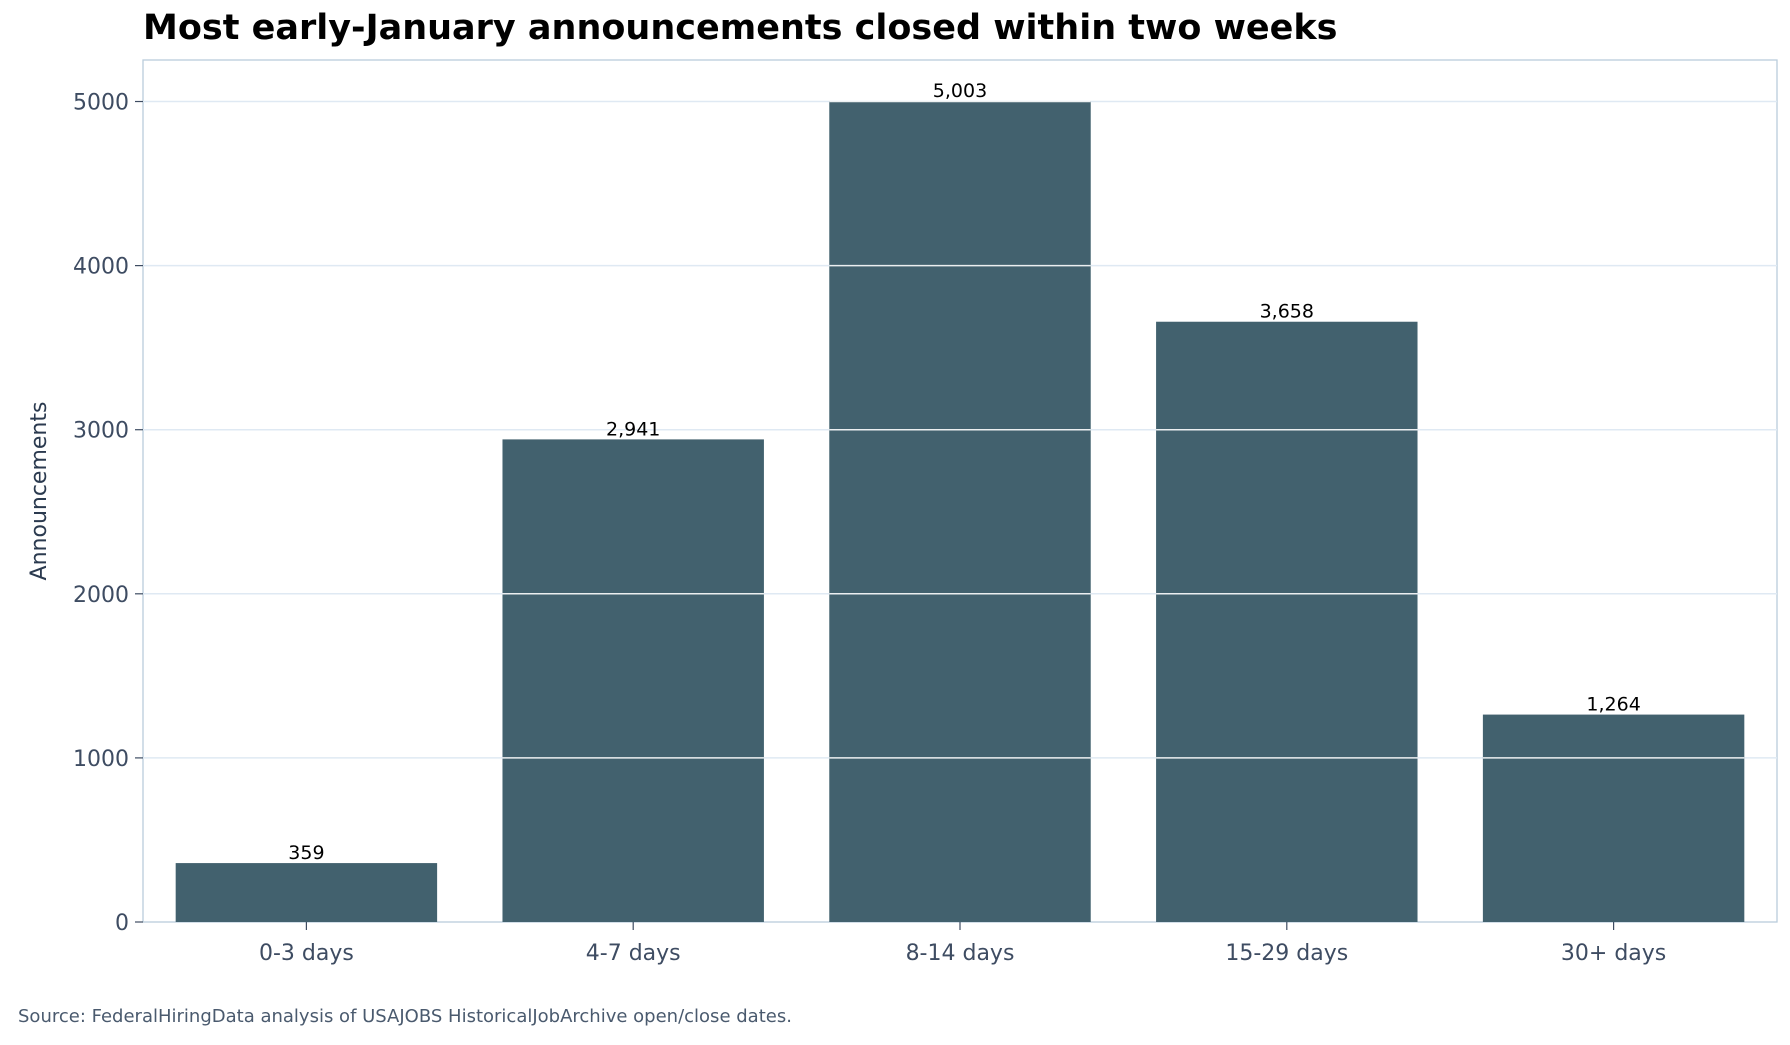  I want to click on x-tick-label: 30+ days, so click(1613, 953).